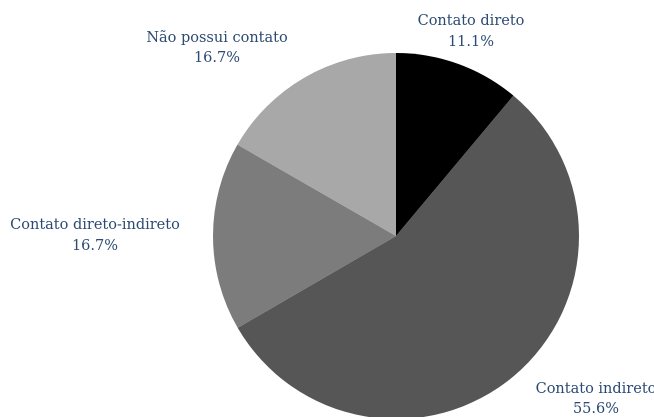 The image size is (654, 417). Describe the element at coordinates (455, 144) in the screenshot. I see `pie-slice-contato-direto` at that location.